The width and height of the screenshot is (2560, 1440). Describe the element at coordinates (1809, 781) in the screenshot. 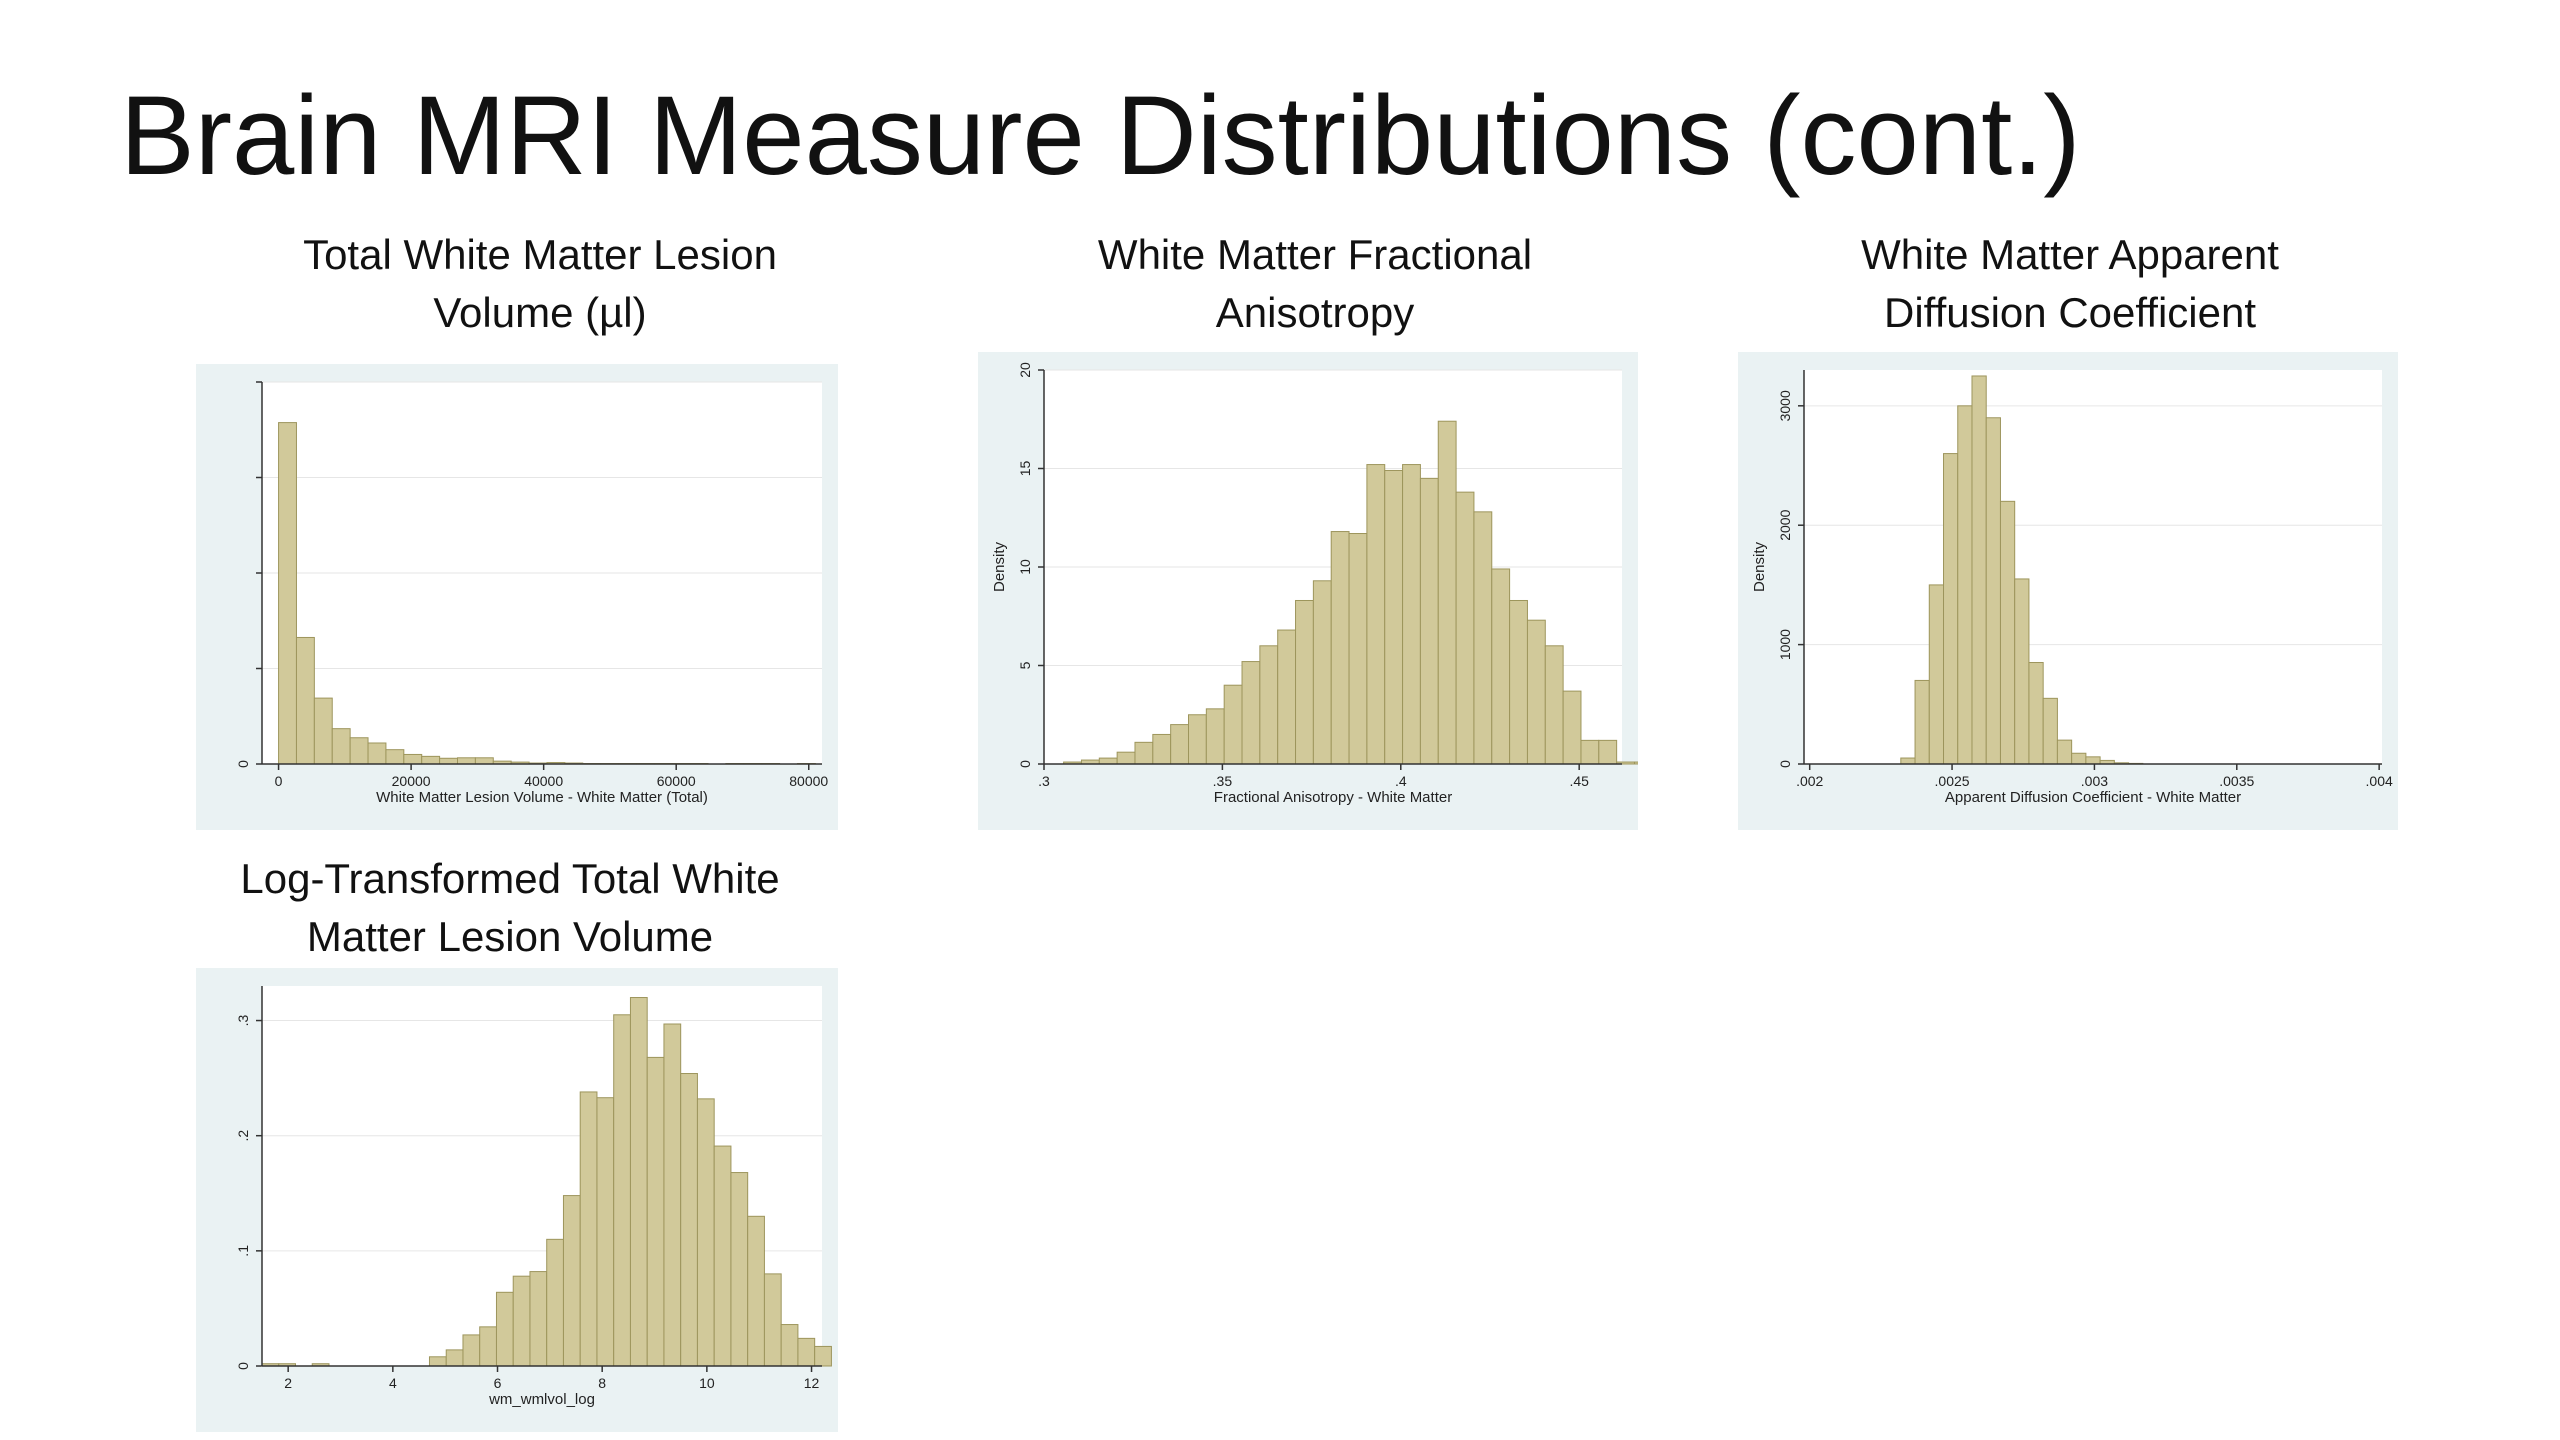

I see `x-tick-label: .002` at that location.